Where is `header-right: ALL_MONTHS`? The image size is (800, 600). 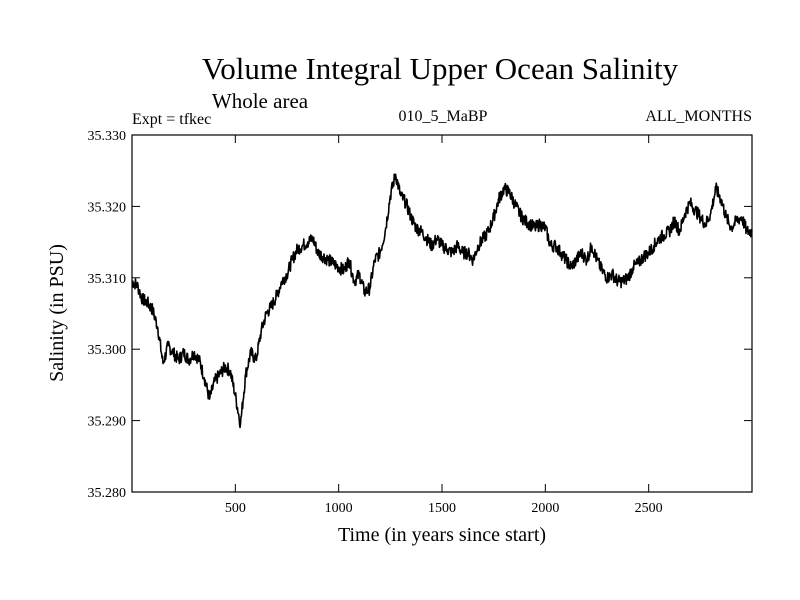 header-right: ALL_MONTHS is located at coordinates (698, 116).